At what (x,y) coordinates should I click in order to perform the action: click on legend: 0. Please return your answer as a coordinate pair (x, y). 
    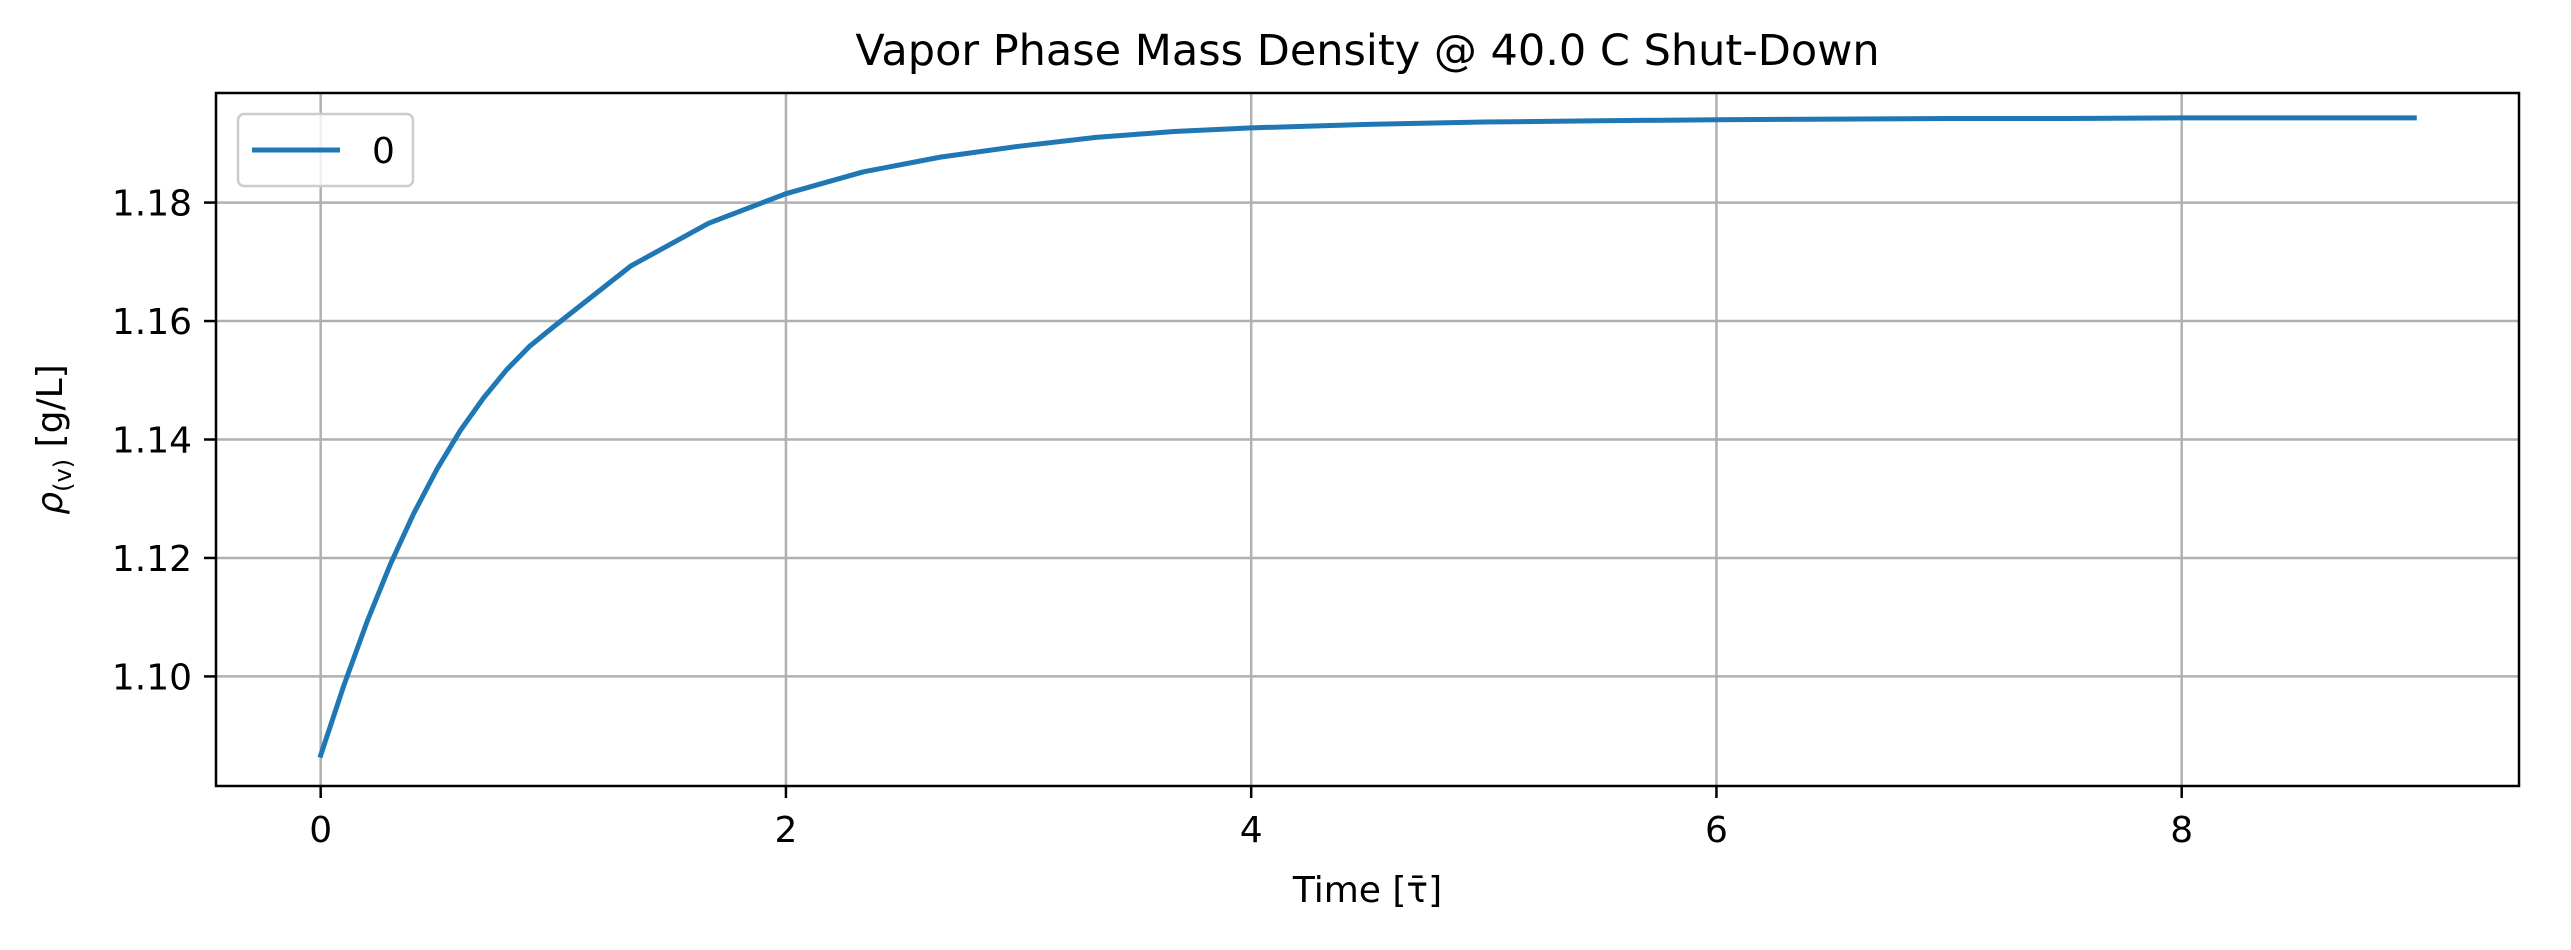
    Looking at the image, I should click on (325, 150).